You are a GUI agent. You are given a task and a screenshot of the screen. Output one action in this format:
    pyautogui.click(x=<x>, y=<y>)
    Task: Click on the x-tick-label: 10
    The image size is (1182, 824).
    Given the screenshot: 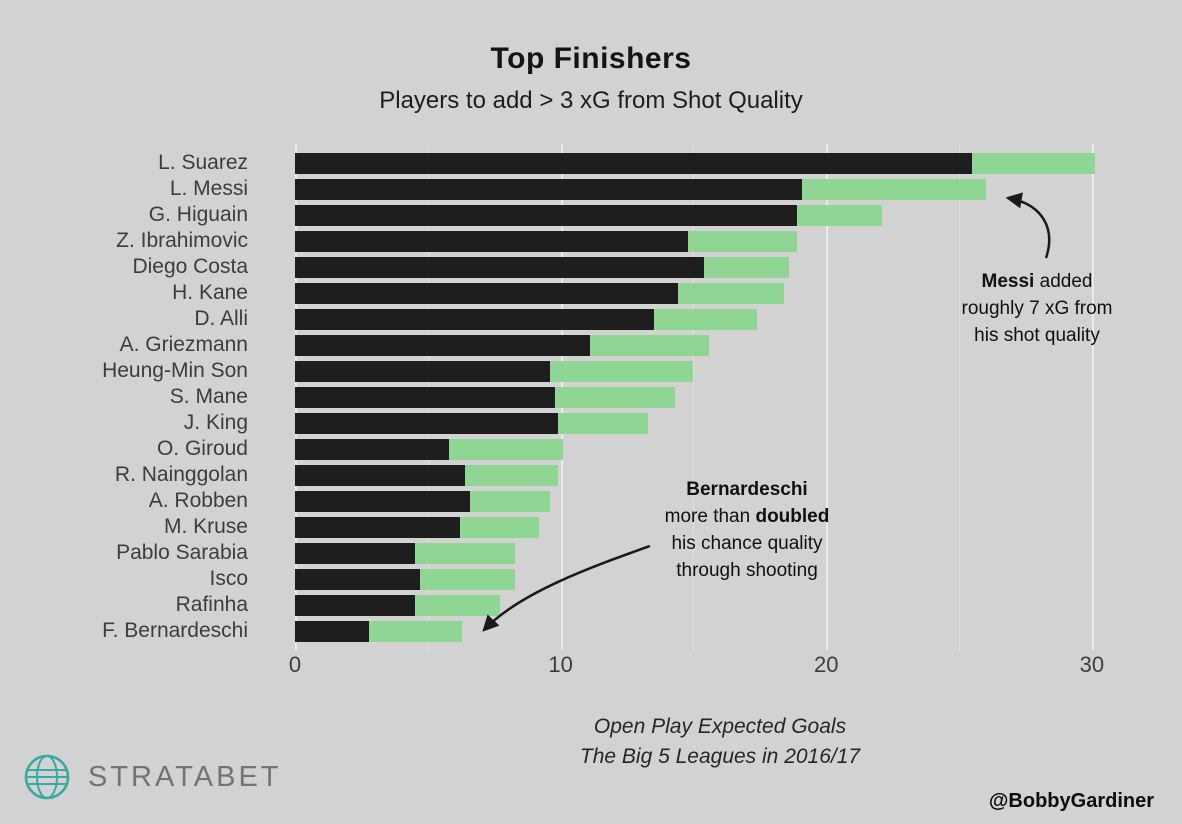 What is the action you would take?
    pyautogui.click(x=560, y=664)
    